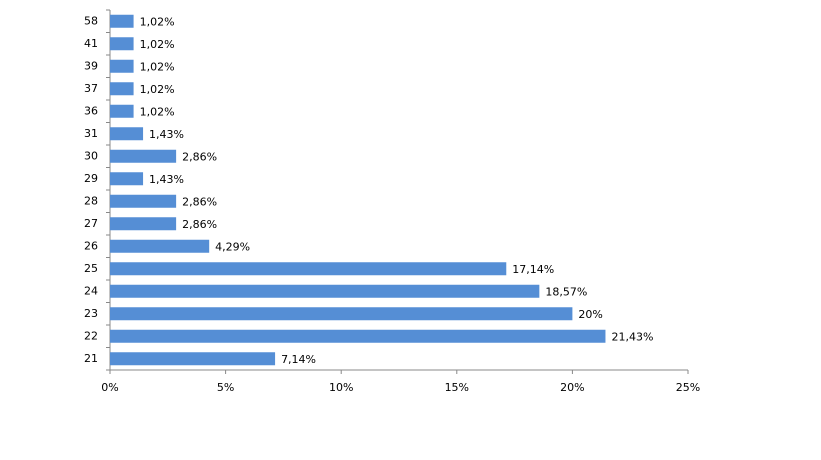 The image size is (821, 460). What do you see at coordinates (91, 223) in the screenshot?
I see `y-tick-label: 27` at bounding box center [91, 223].